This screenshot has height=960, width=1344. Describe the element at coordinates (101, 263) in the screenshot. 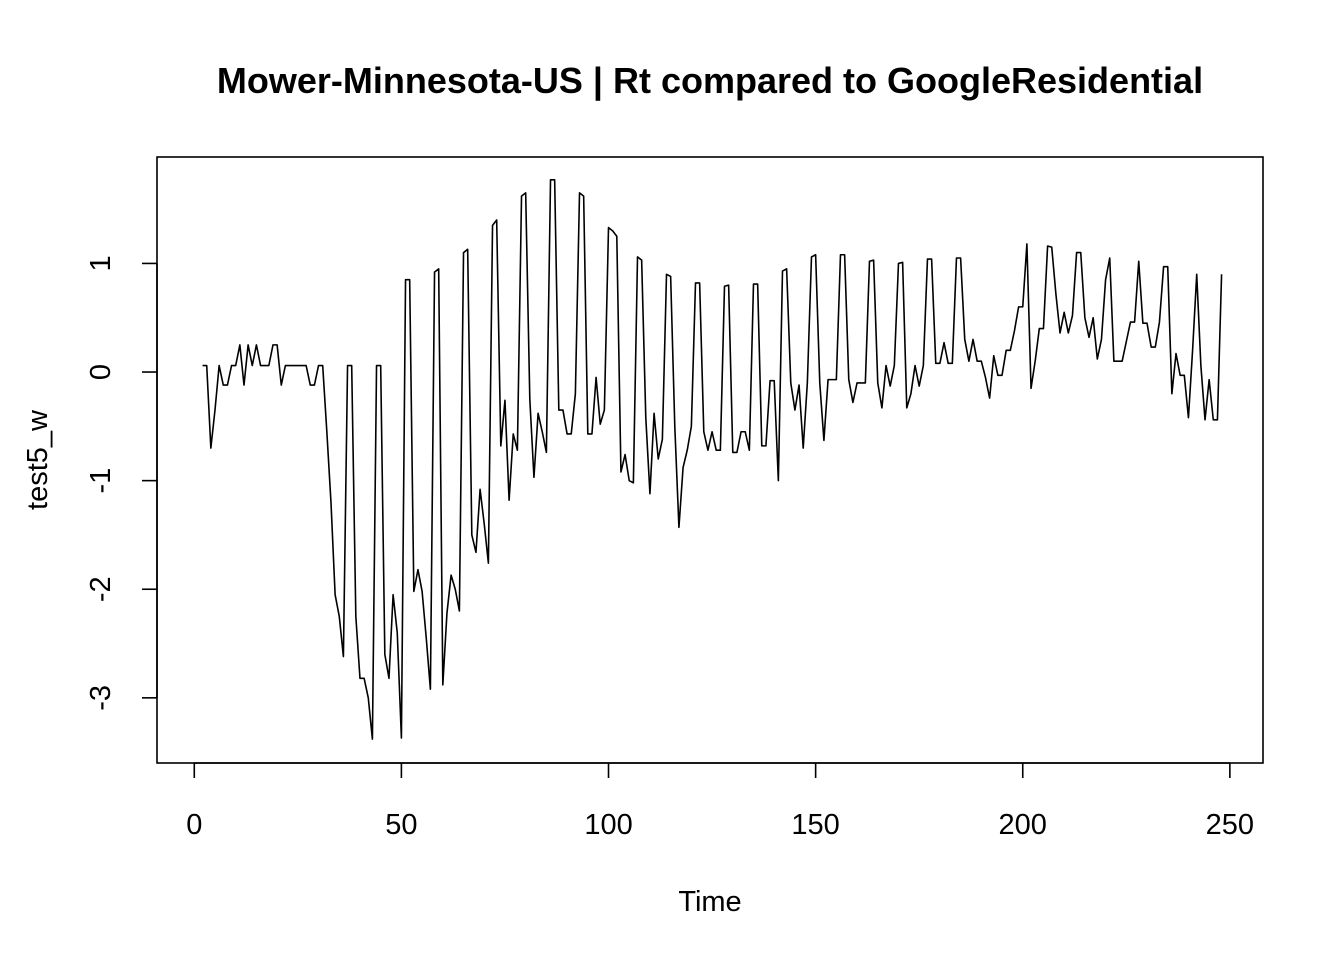

I see `y-tick-label: 1` at that location.